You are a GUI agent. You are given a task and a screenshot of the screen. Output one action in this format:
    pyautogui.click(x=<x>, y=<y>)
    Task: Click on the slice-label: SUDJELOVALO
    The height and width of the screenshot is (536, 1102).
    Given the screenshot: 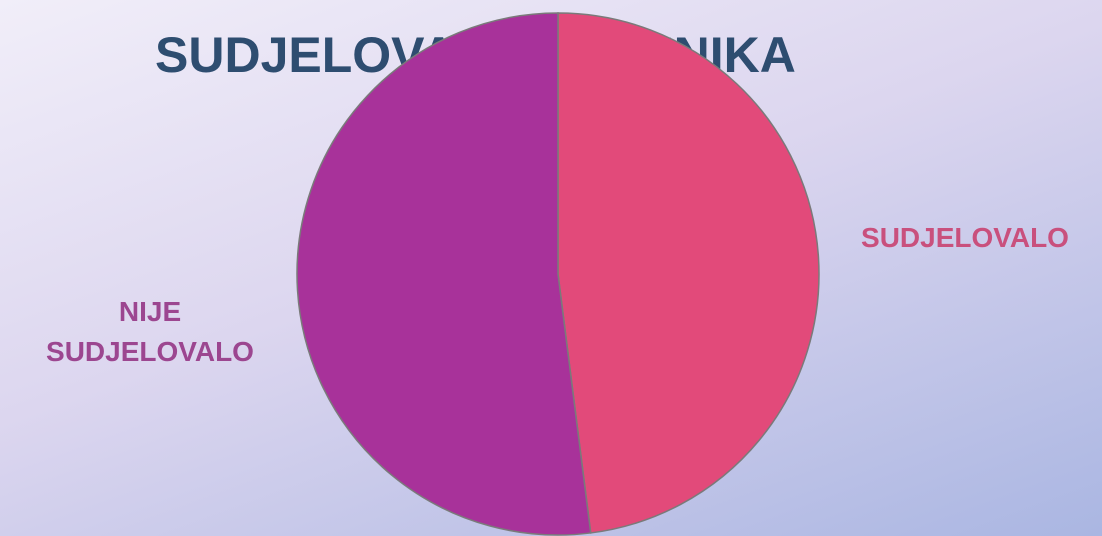 What is the action you would take?
    pyautogui.click(x=965, y=237)
    